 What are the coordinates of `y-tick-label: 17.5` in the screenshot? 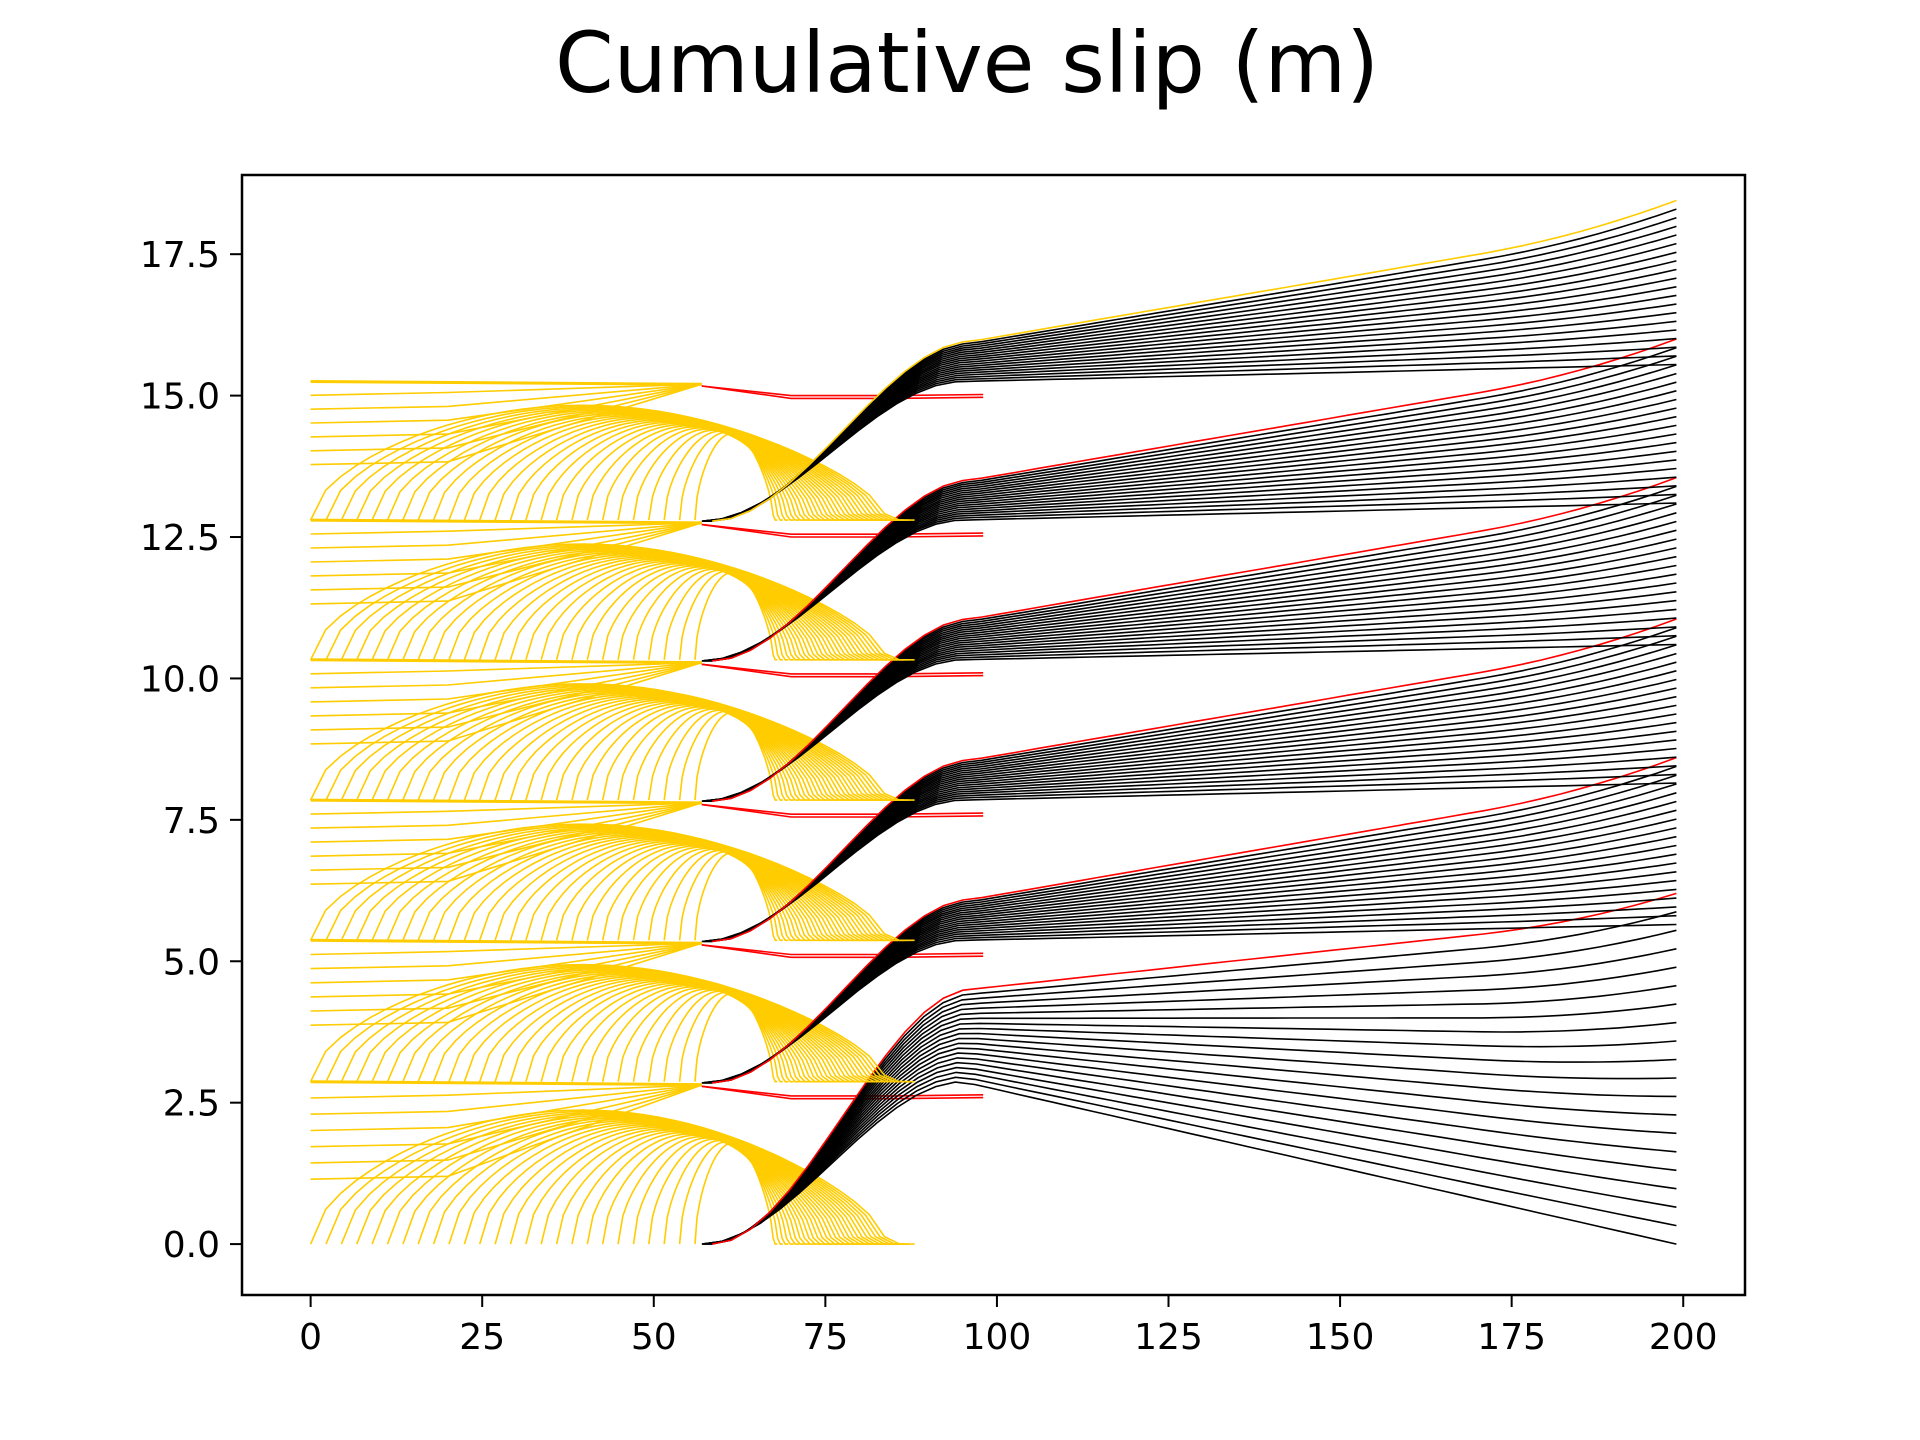 It's located at (180, 255).